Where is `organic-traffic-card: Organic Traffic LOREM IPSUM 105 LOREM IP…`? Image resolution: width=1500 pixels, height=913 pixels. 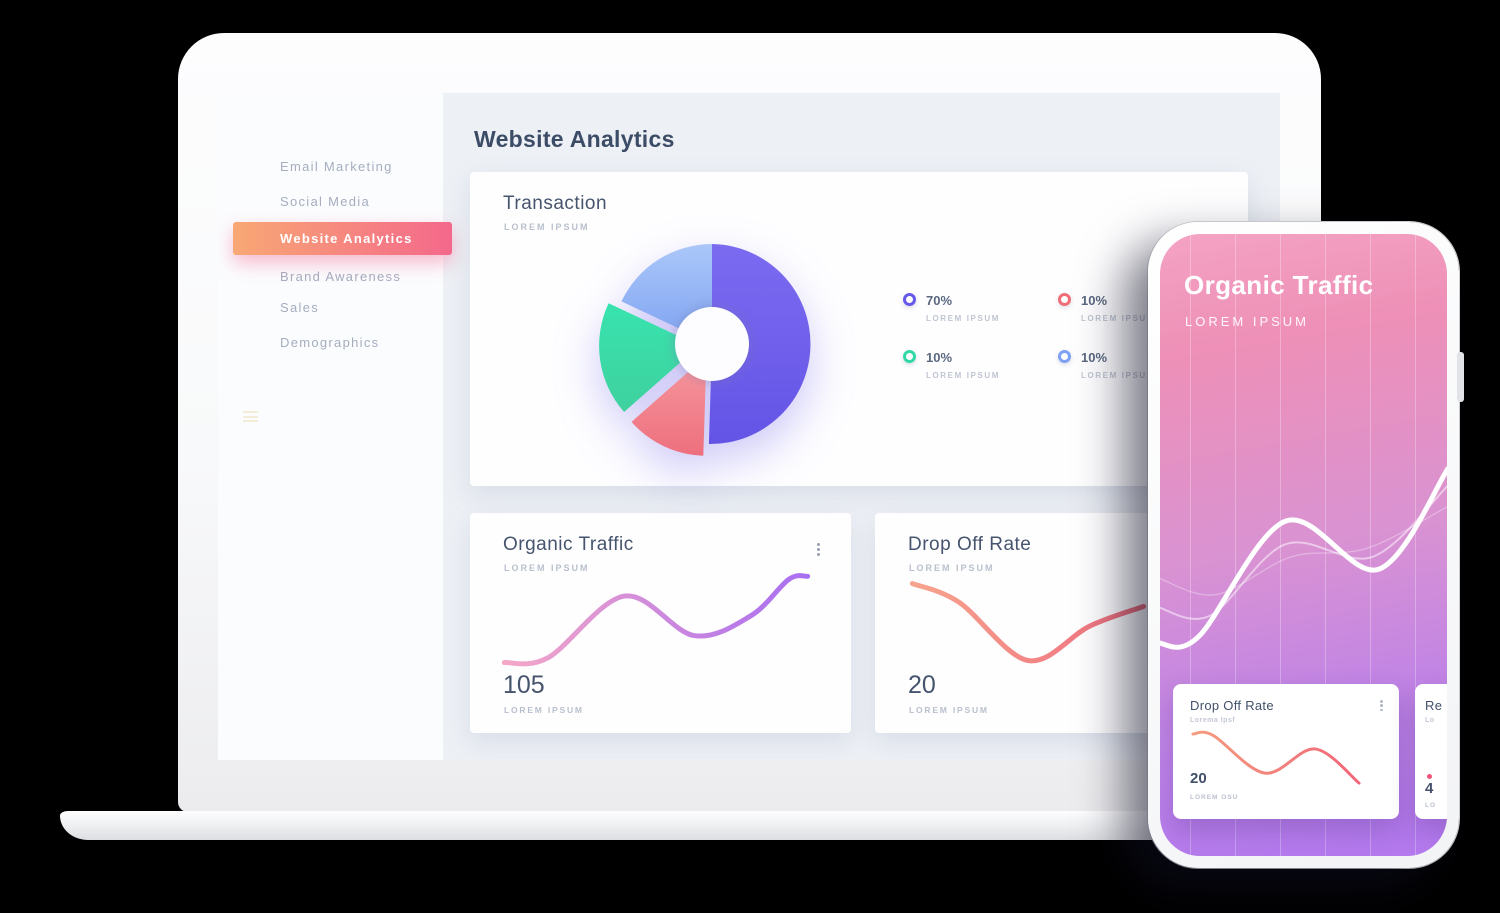
organic-traffic-card: Organic Traffic LOREM IPSUM 105 LOREM IP… is located at coordinates (660, 623).